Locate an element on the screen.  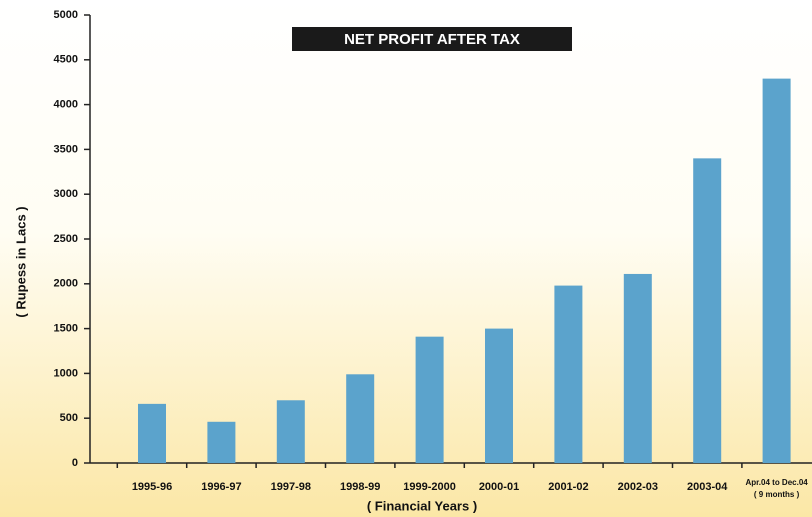
y-tick-label: 4000 is located at coordinates (66, 105).